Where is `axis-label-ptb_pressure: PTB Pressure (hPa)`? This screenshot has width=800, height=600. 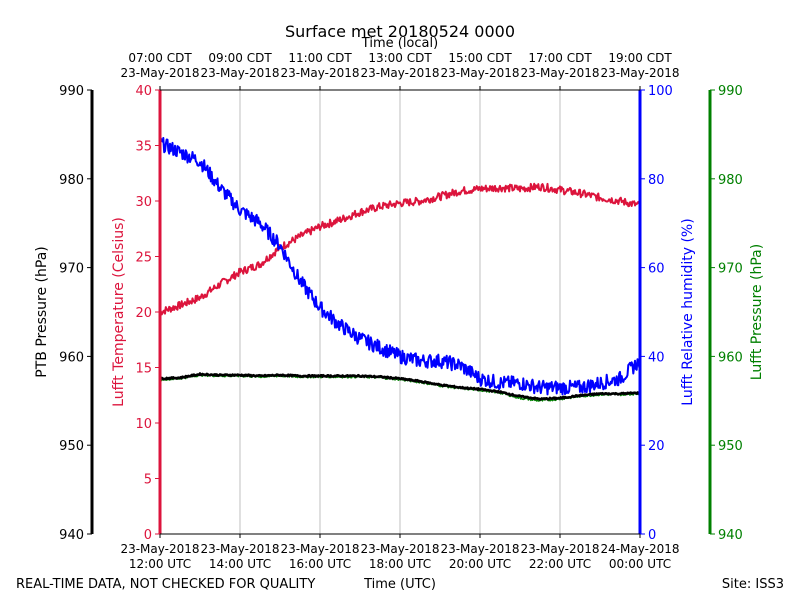
axis-label-ptb_pressure: PTB Pressure (hPa) is located at coordinates (42, 311).